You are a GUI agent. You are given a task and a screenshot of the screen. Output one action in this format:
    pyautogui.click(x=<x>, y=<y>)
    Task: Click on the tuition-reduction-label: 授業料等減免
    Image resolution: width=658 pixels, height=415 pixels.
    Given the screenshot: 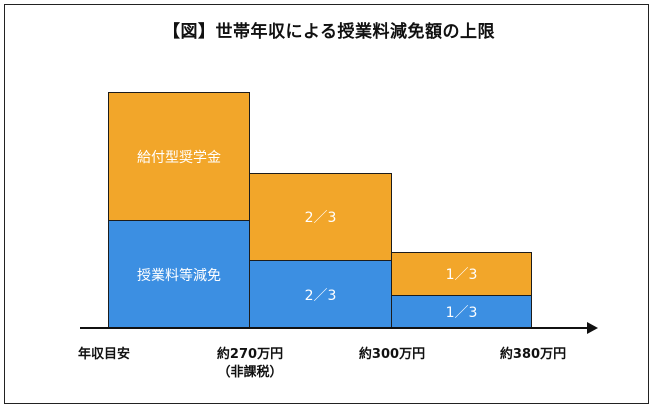 What is the action you would take?
    pyautogui.click(x=179, y=275)
    